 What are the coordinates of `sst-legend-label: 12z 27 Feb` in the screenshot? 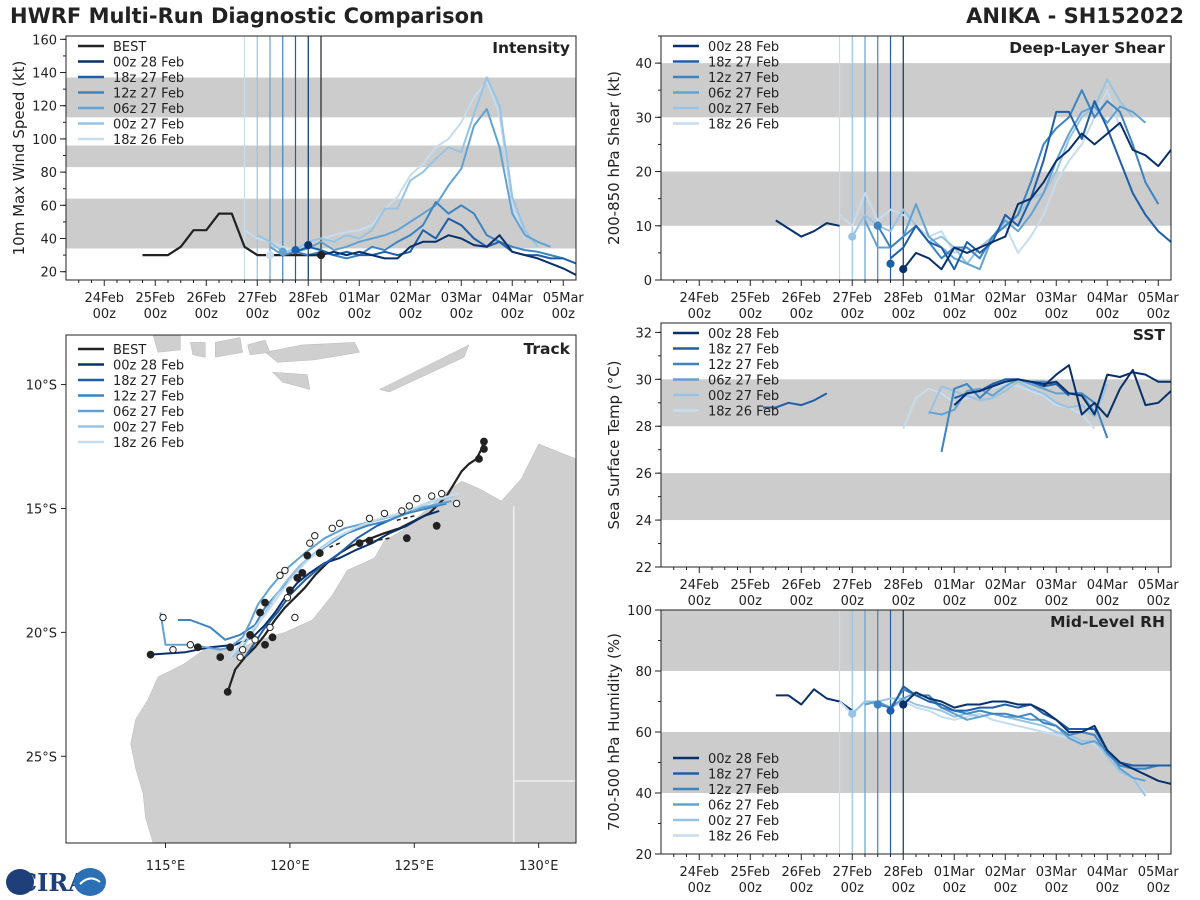 It's located at (743, 365).